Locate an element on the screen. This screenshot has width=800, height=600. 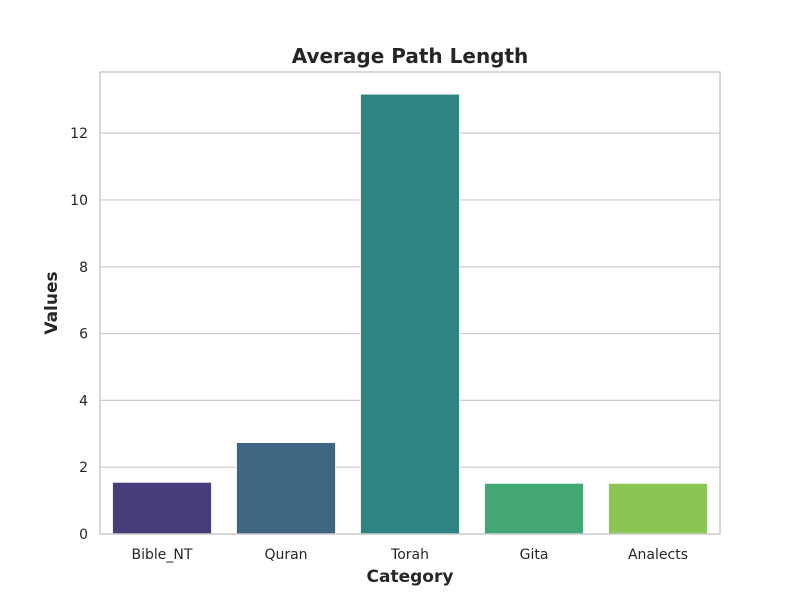
bar-bible-nt is located at coordinates (162, 508).